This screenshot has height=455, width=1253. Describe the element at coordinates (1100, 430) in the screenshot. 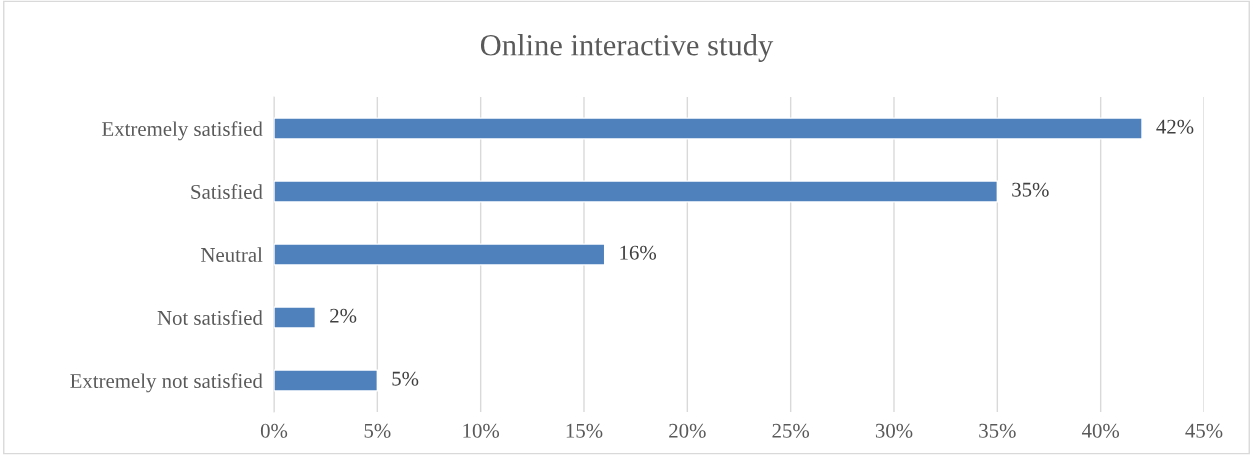

I see `x-tick-label: 40%` at that location.